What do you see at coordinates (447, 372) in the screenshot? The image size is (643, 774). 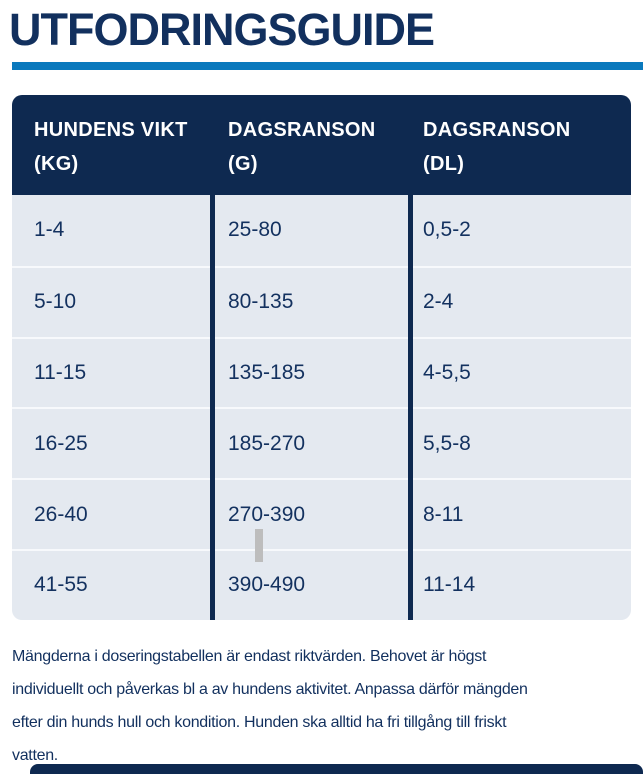 I see `cell-ration-dl: 4-5,5` at bounding box center [447, 372].